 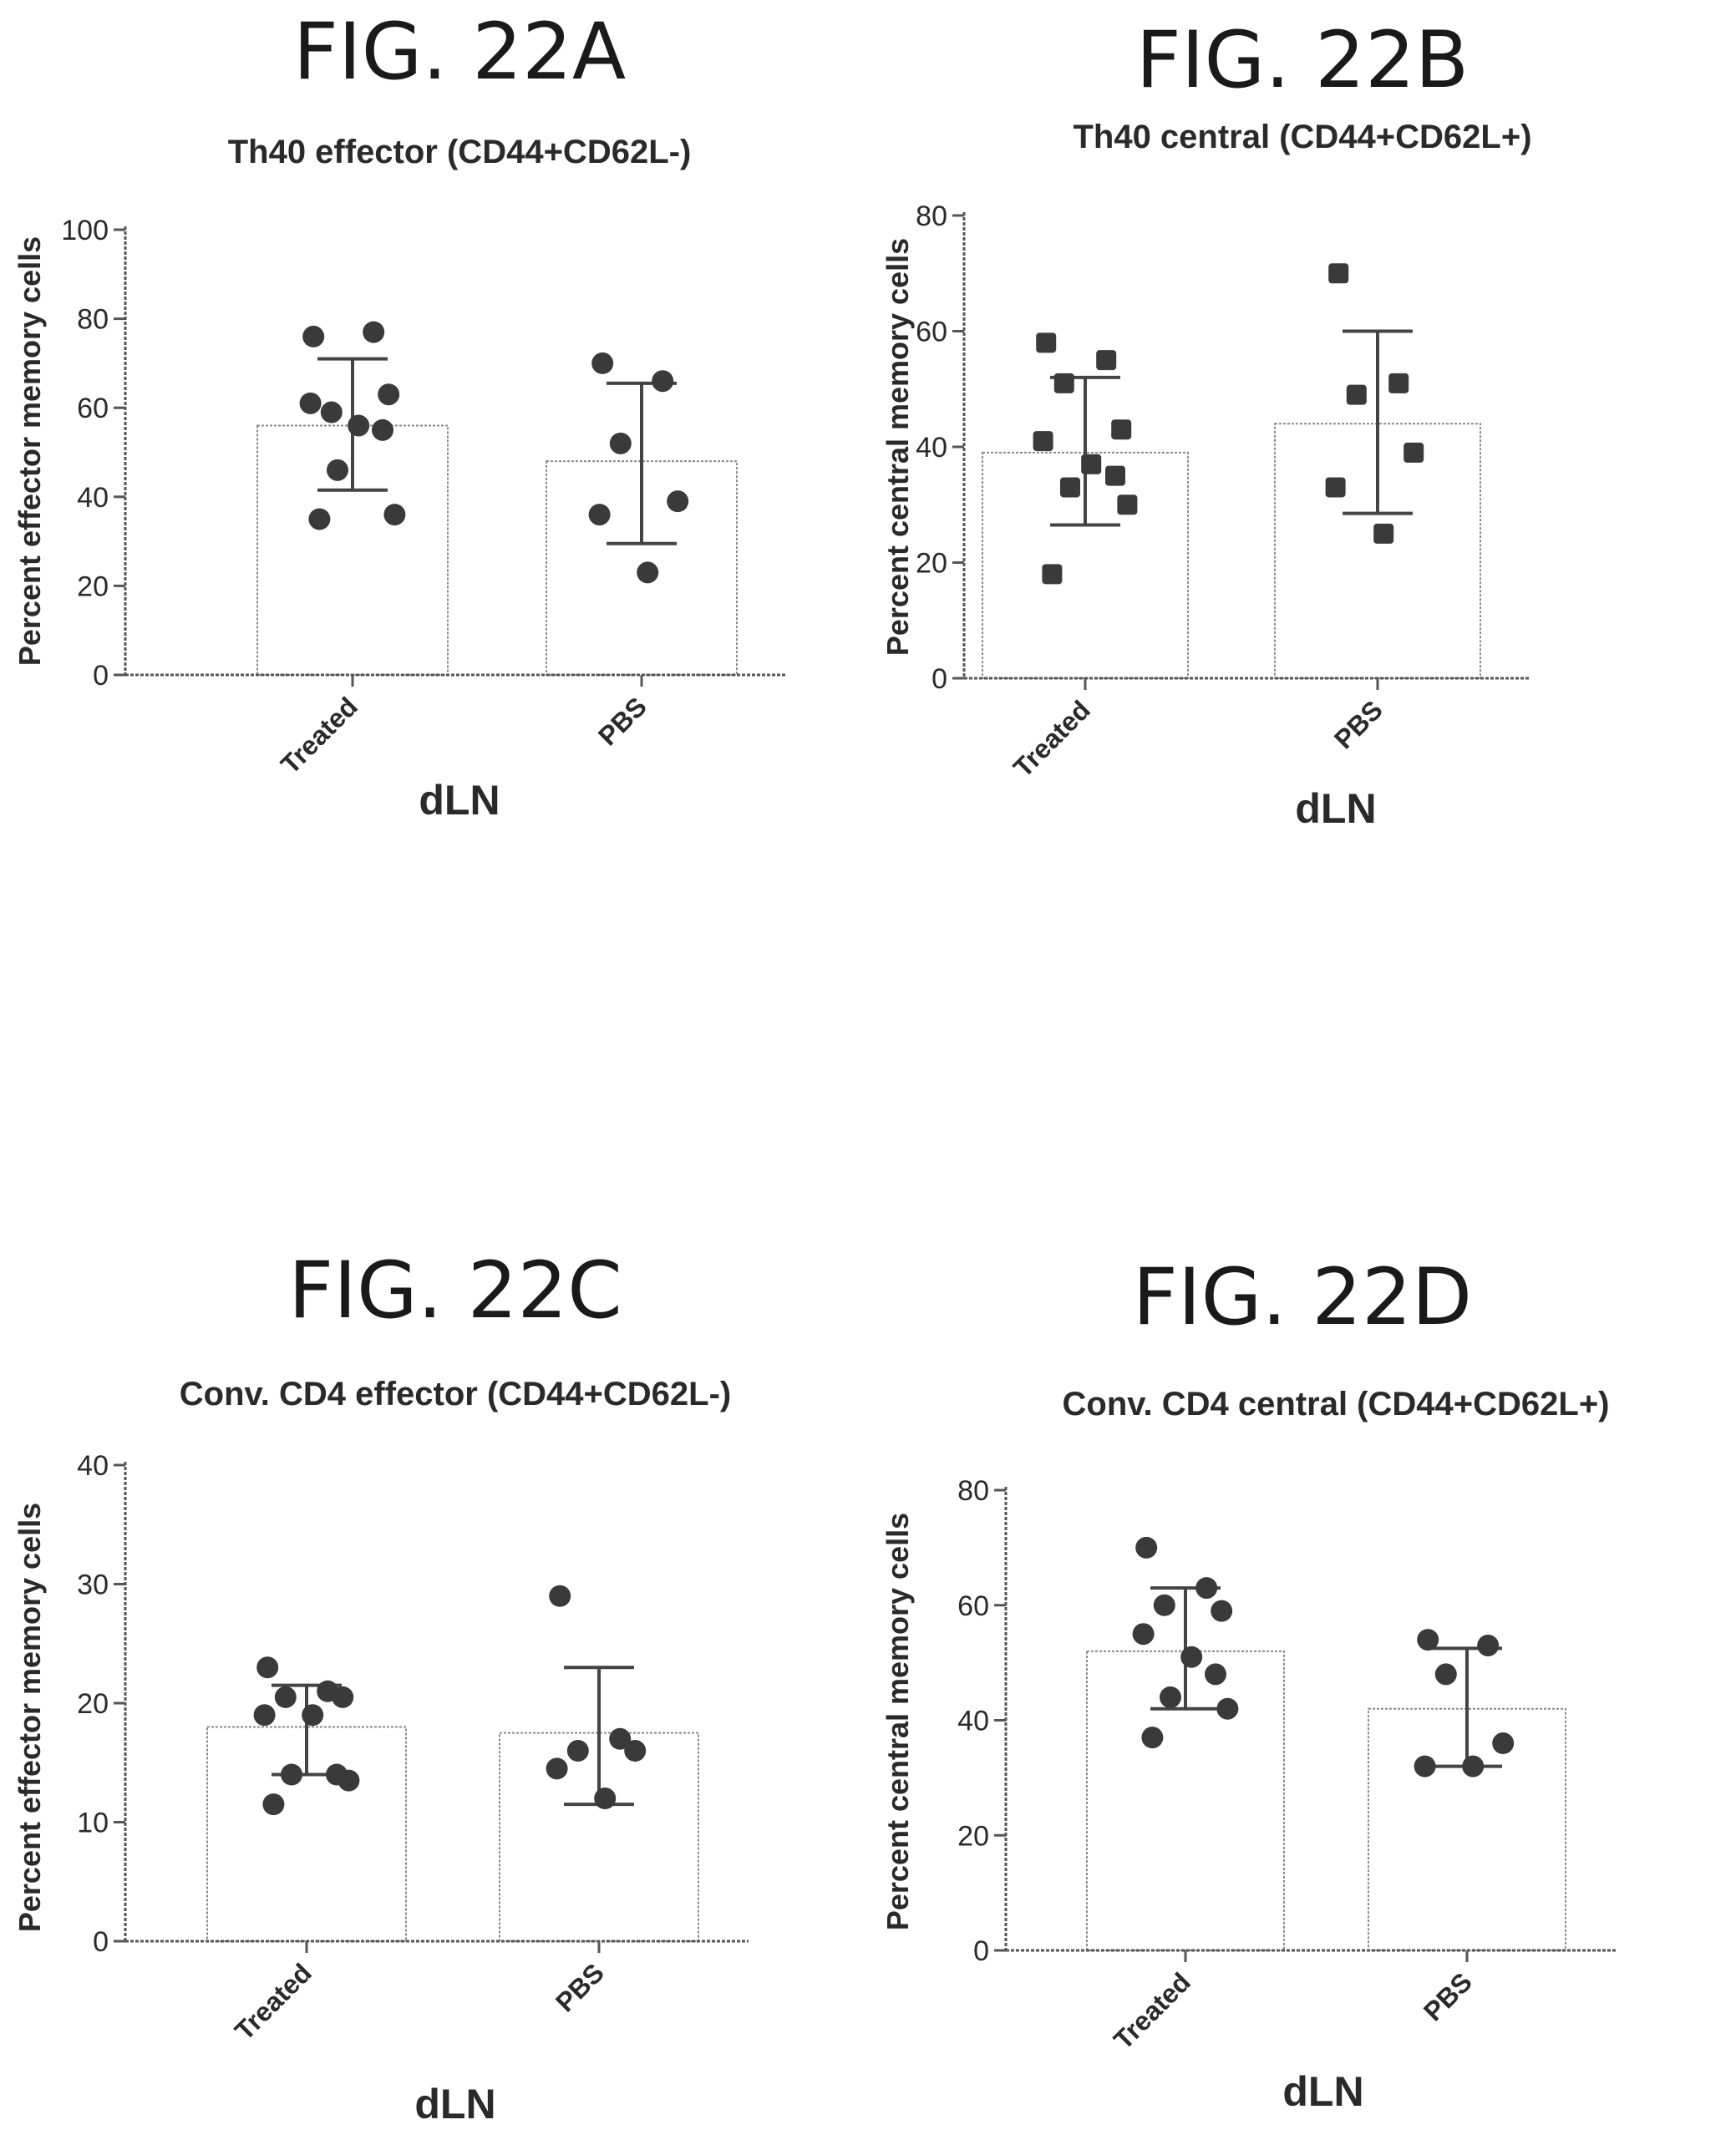 I want to click on chart-title: Th40 central (CD44+CD62L+), so click(x=1302, y=137).